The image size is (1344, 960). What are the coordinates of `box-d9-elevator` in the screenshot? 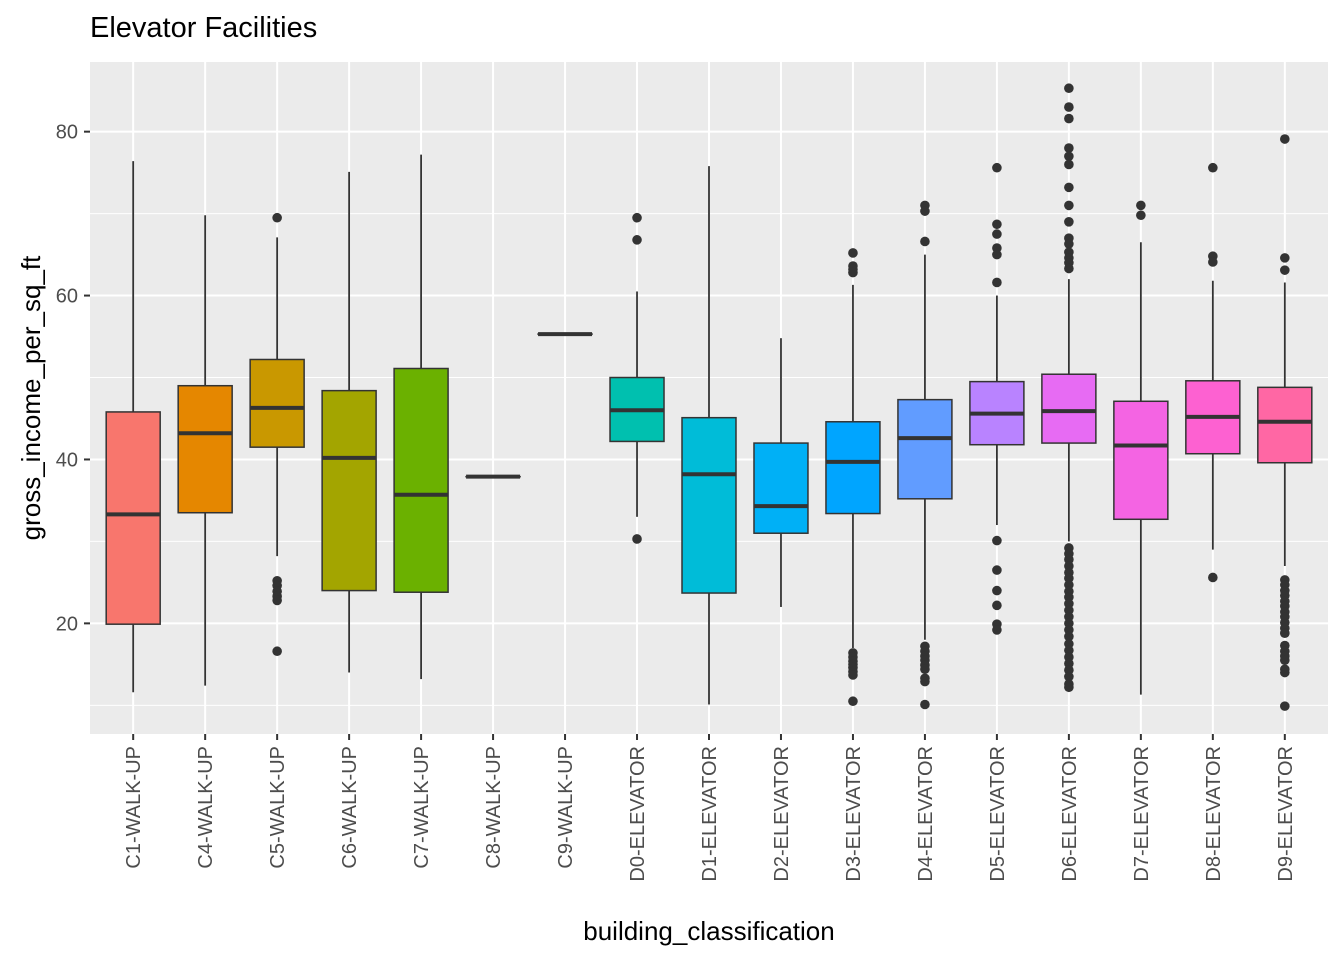 It's located at (1285, 422).